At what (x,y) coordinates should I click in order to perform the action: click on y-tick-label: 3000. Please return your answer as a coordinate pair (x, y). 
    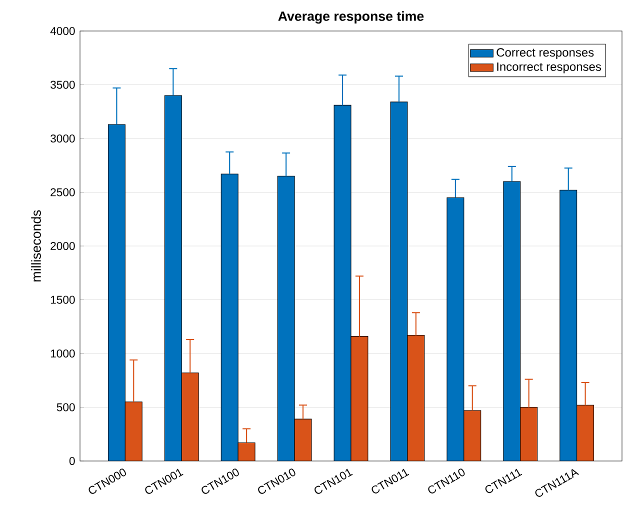
    Looking at the image, I should click on (62, 138).